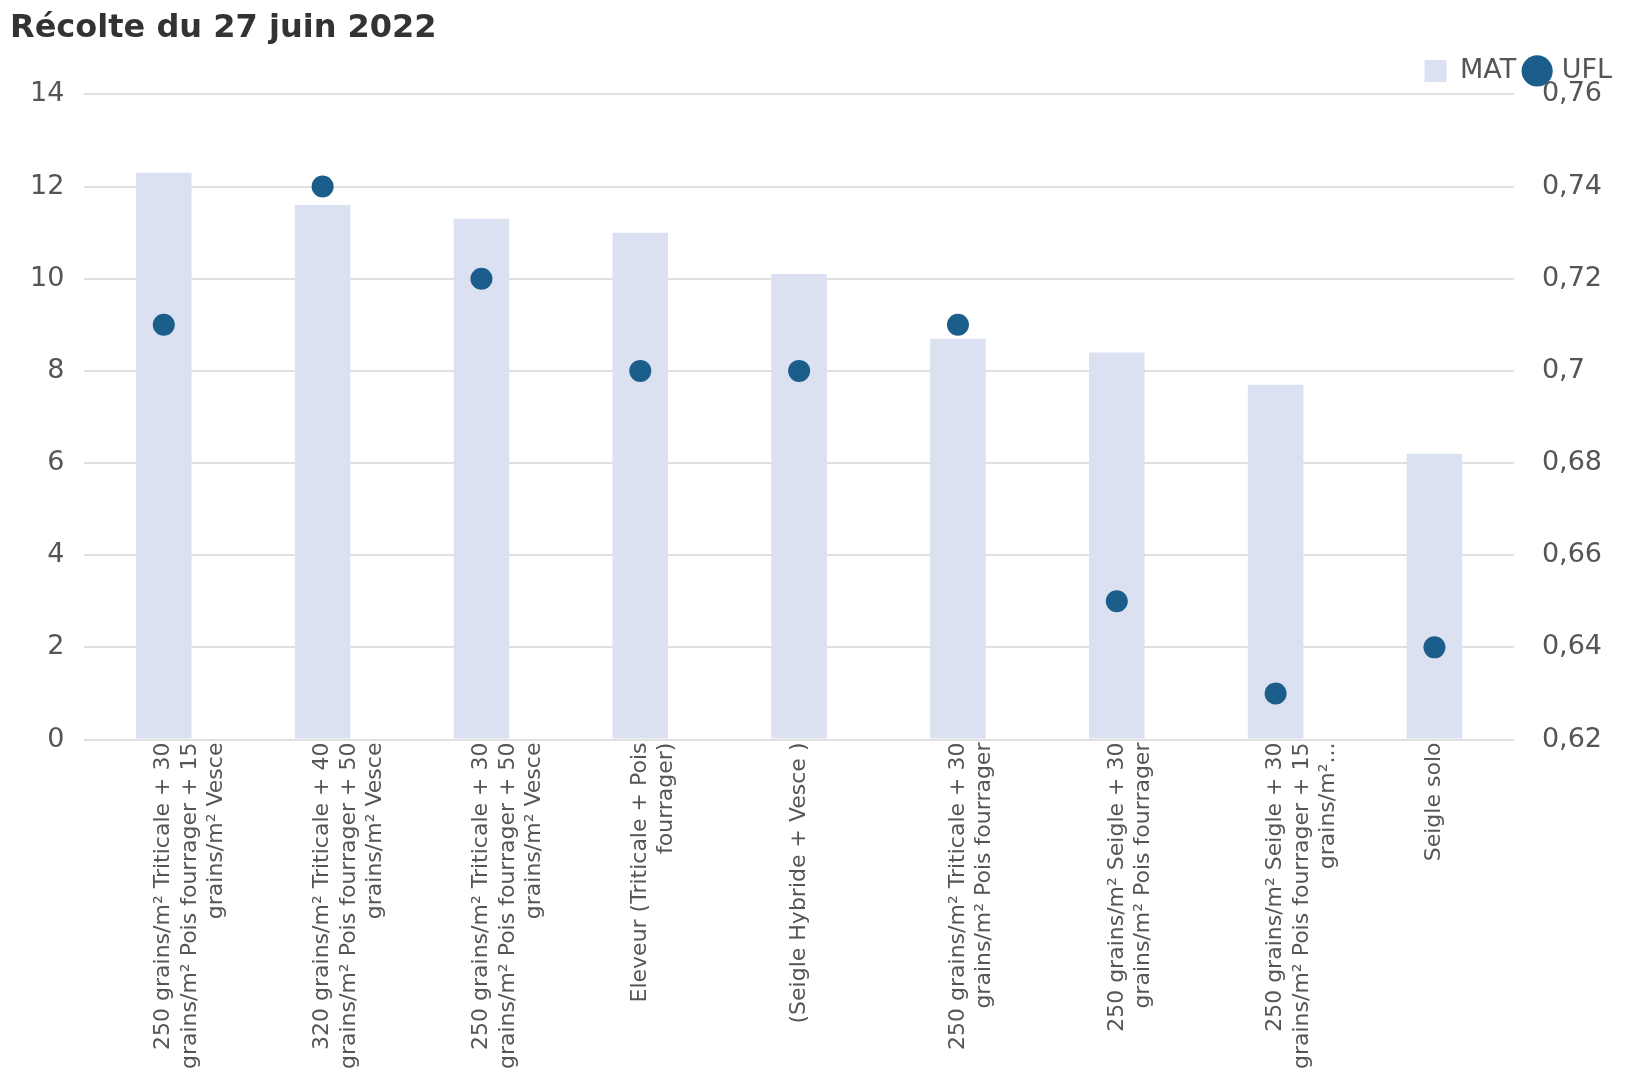 This screenshot has width=1632, height=1077. I want to click on x-tick-label: 250 grains/m² Triticale + 30 grains/m² Pois fourrager + 15 grains/m² Vesce, so click(188, 905).